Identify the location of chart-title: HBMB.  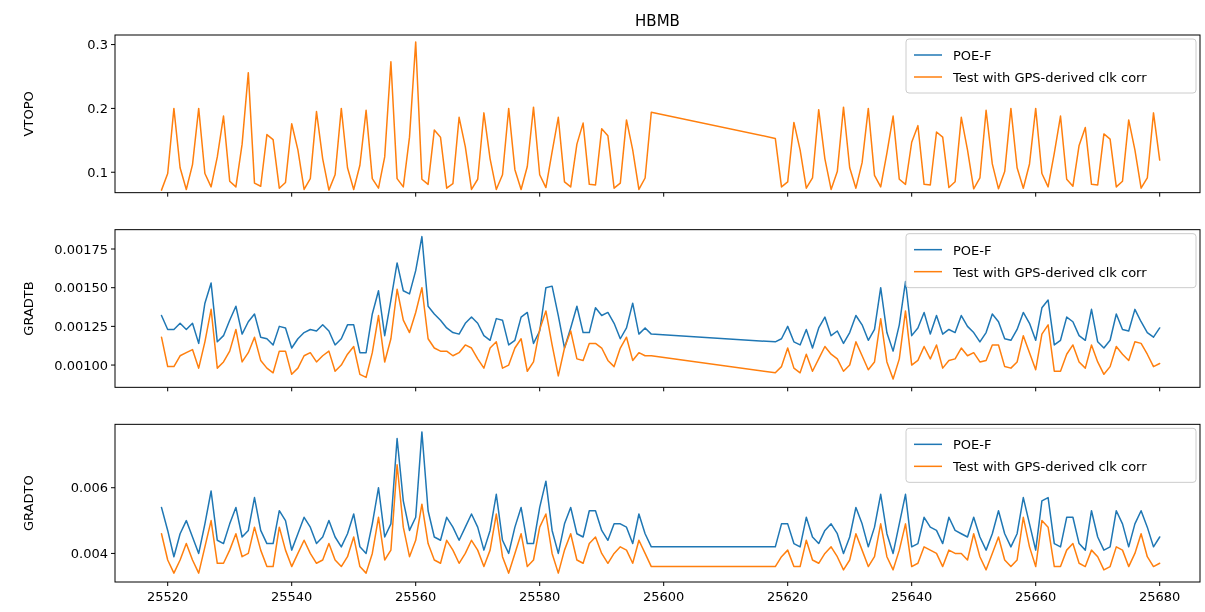
(657, 21).